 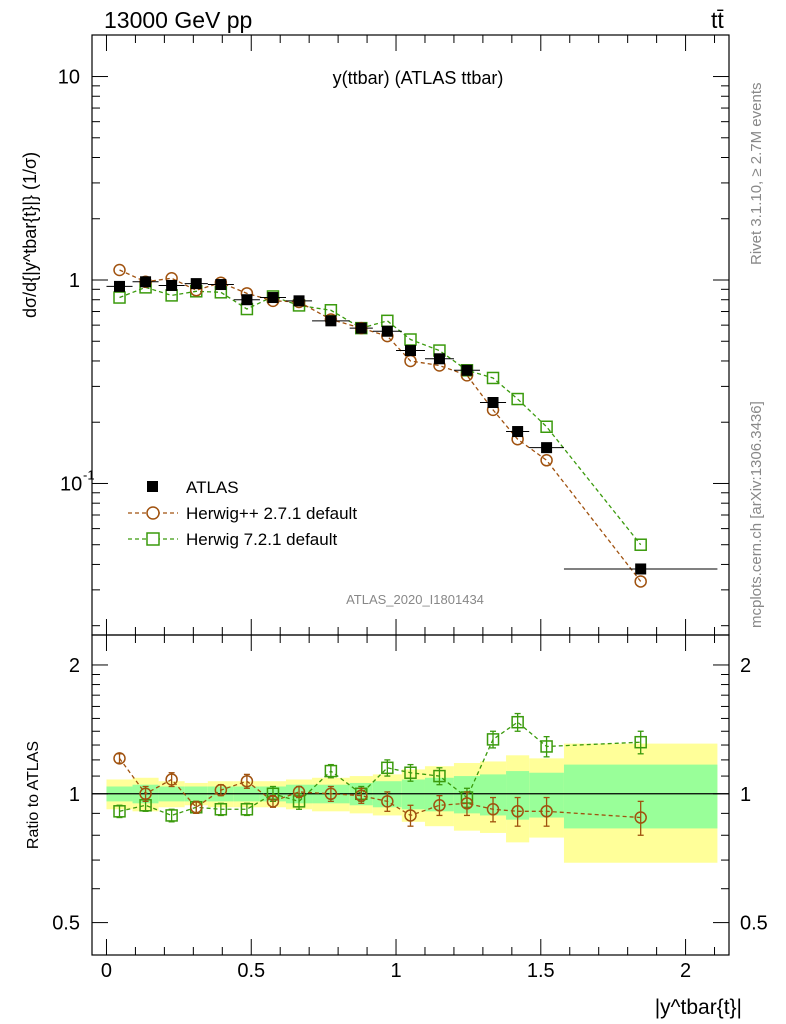 What do you see at coordinates (89, 474) in the screenshot?
I see `y-tick-label-exponent: -1` at bounding box center [89, 474].